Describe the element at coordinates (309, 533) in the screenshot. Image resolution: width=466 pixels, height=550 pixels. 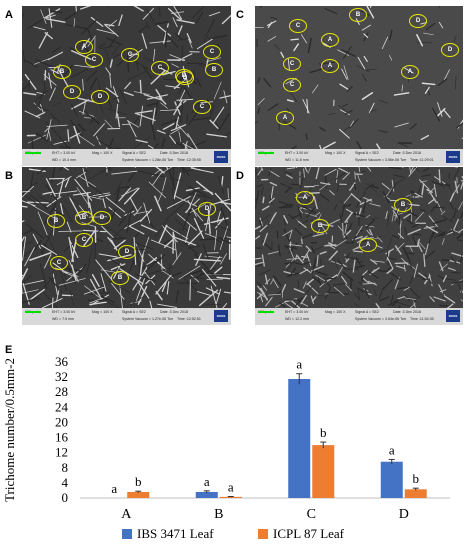
I see `legend-label: ICPL 87 Leaf` at that location.